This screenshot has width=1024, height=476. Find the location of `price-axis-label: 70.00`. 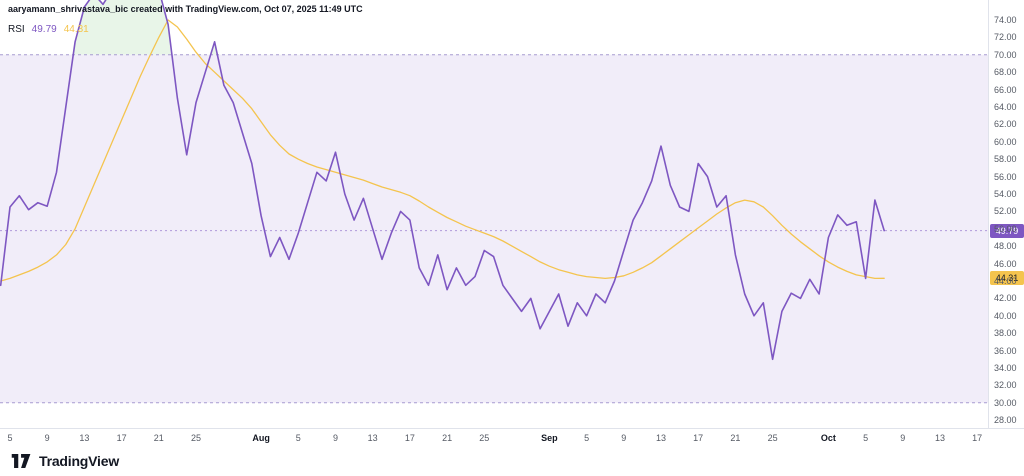

price-axis-label: 70.00 is located at coordinates (1005, 54).